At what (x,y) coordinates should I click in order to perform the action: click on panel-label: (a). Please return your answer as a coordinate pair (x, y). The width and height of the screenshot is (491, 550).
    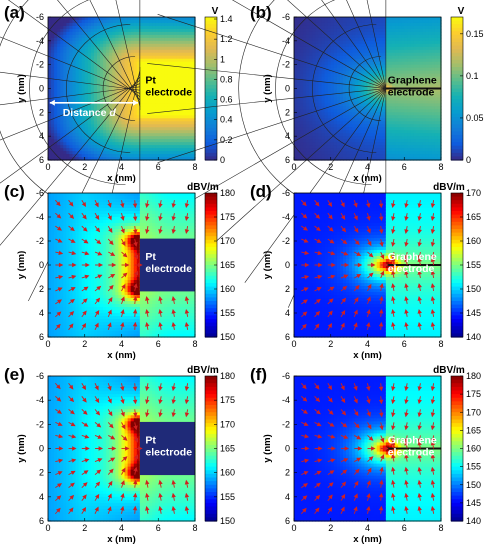
    Looking at the image, I should click on (14, 12).